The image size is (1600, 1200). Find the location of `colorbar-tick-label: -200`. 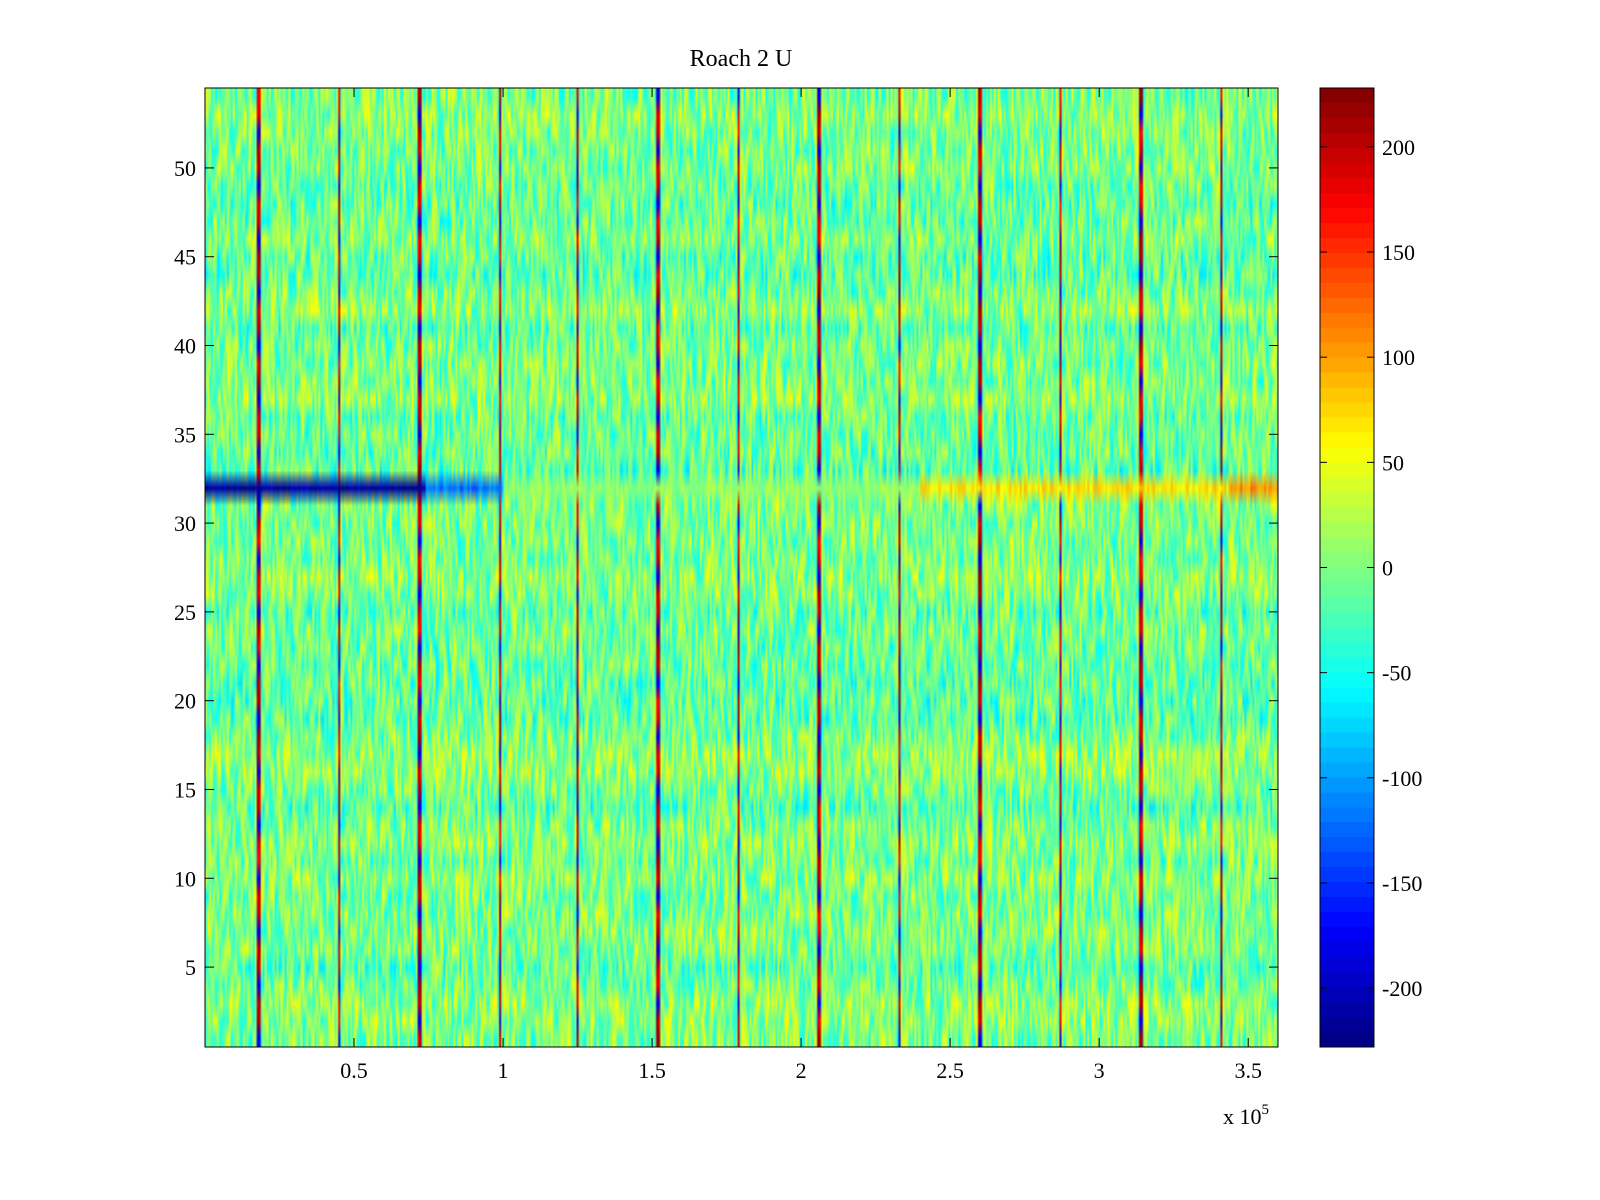

colorbar-tick-label: -200 is located at coordinates (1402, 988).